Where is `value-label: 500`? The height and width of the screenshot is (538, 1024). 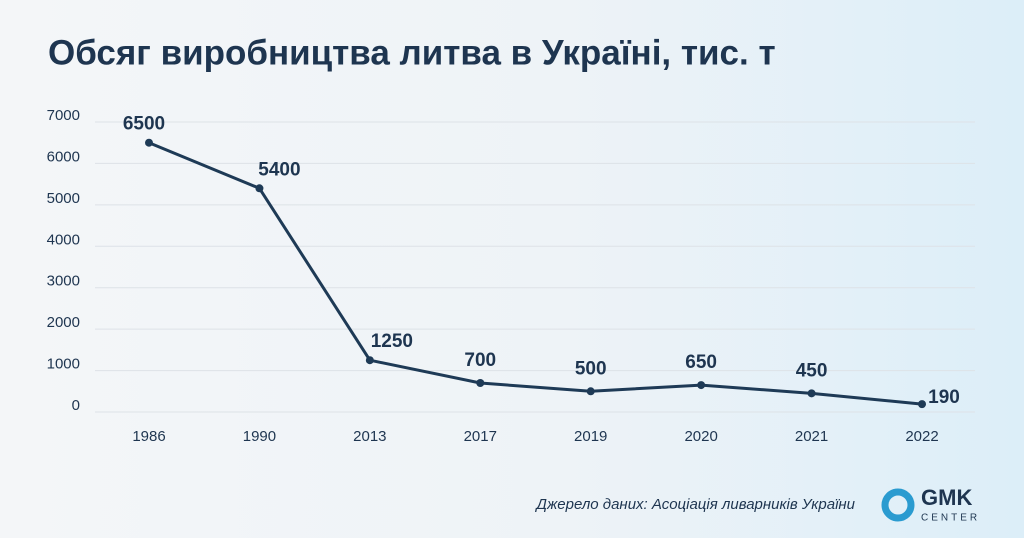 value-label: 500 is located at coordinates (591, 368).